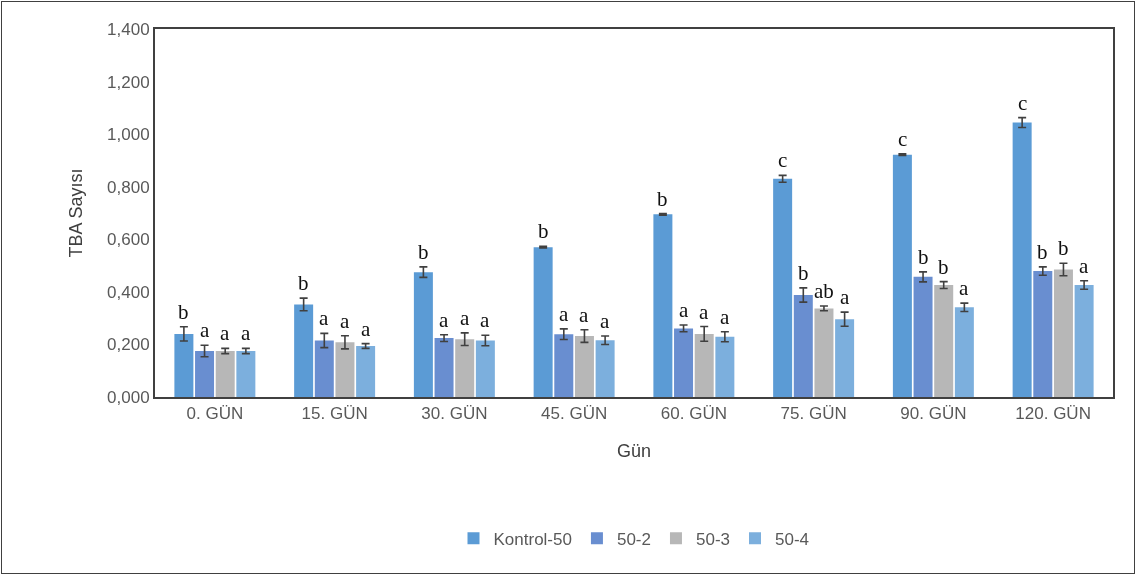 Image resolution: width=1136 pixels, height=575 pixels. I want to click on y-tick-label: 0,400, so click(128, 292).